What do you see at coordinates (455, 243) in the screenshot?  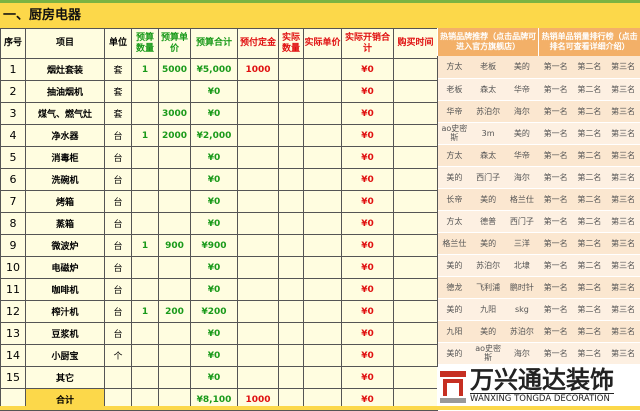 I see `brand-link: 格兰仕` at bounding box center [455, 243].